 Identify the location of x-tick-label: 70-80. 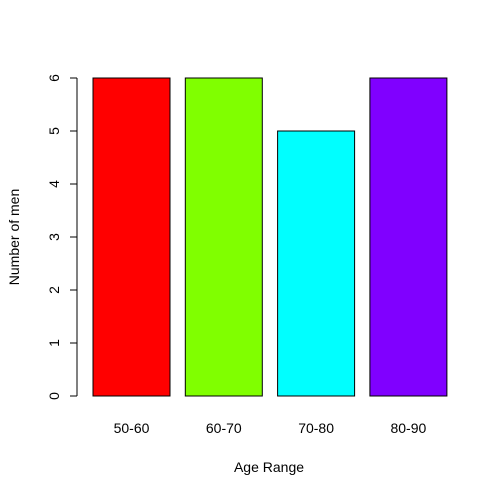
(316, 428).